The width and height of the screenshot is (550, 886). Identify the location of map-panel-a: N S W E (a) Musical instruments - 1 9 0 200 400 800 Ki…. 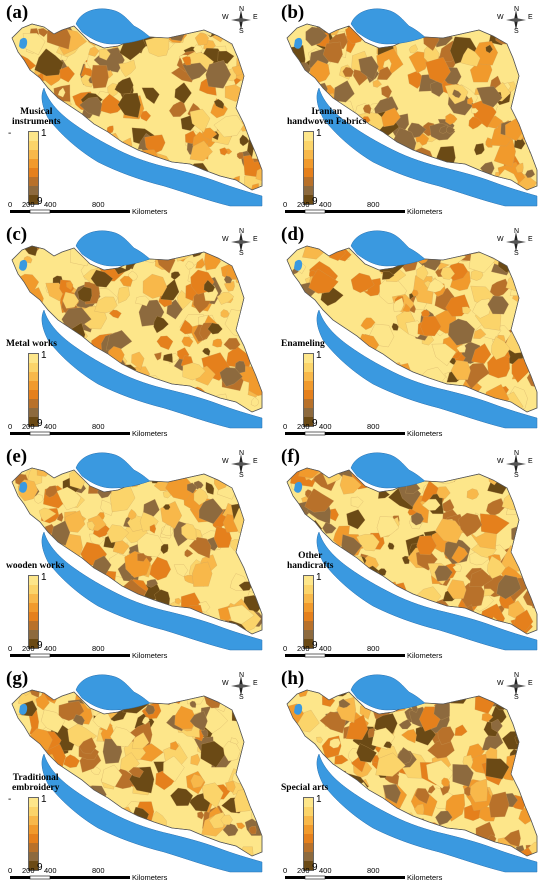
(137, 110).